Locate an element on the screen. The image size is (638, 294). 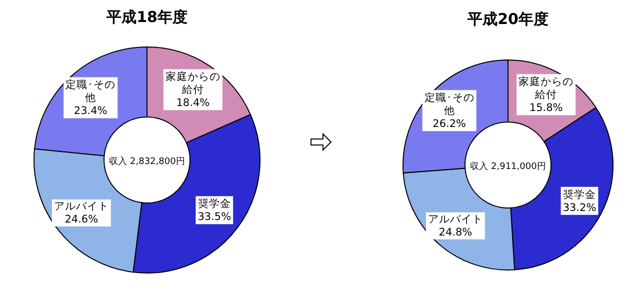
data-label: 18.4% is located at coordinates (193, 103).